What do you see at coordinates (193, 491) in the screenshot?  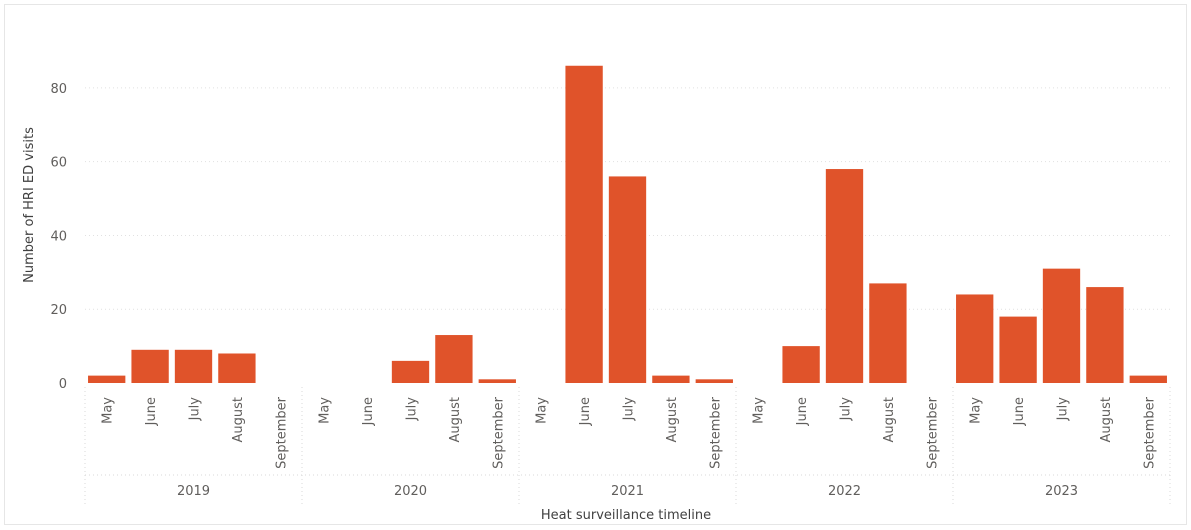 I see `year-label: 2019` at bounding box center [193, 491].